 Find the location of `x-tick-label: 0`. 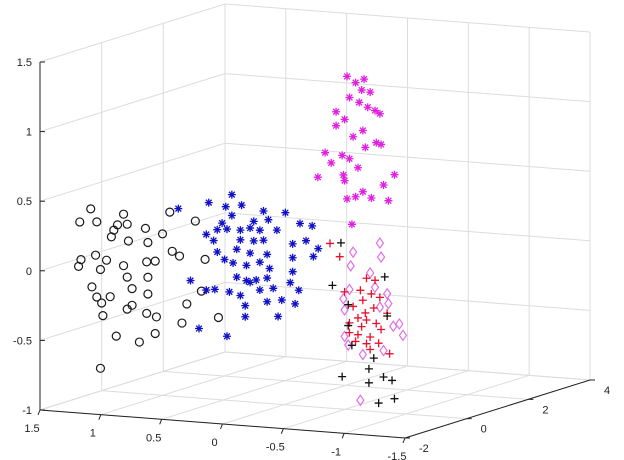

x-tick-label: 0 is located at coordinates (214, 443).